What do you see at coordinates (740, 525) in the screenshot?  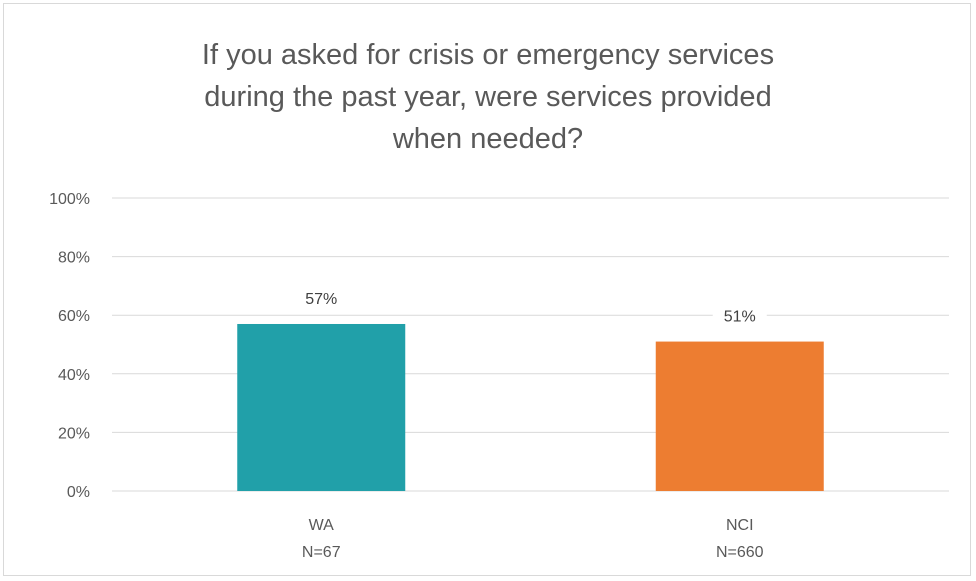 I see `x-category-label: NCI` at bounding box center [740, 525].